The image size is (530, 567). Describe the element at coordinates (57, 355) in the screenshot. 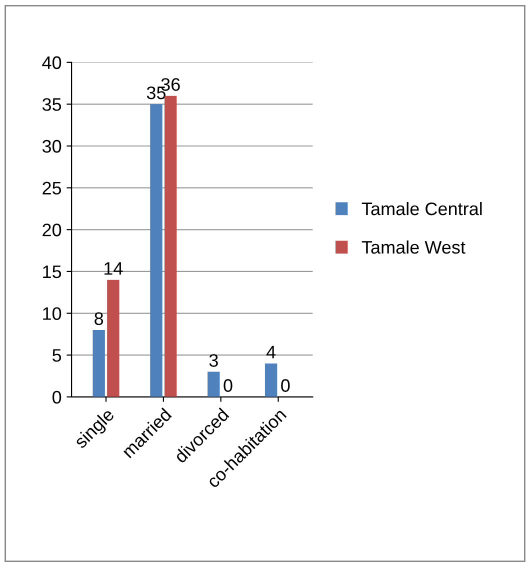

I see `y-tick-label: 5` at that location.